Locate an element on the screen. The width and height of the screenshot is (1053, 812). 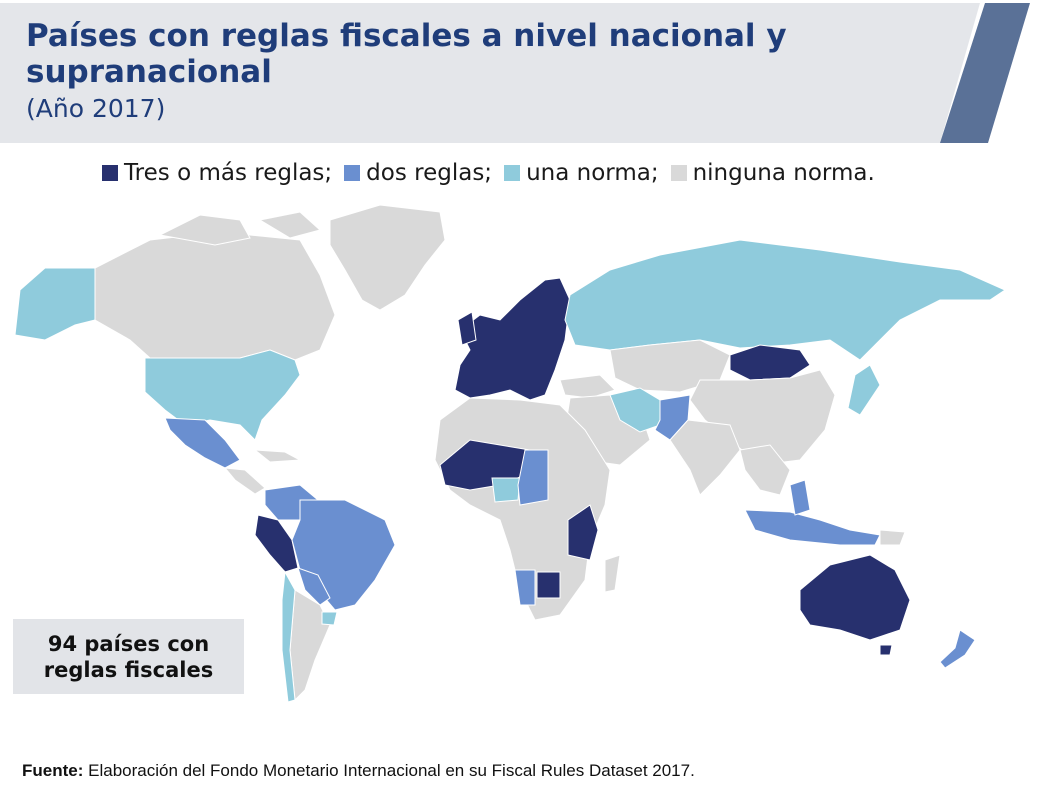
region-russia is located at coordinates (785, 300).